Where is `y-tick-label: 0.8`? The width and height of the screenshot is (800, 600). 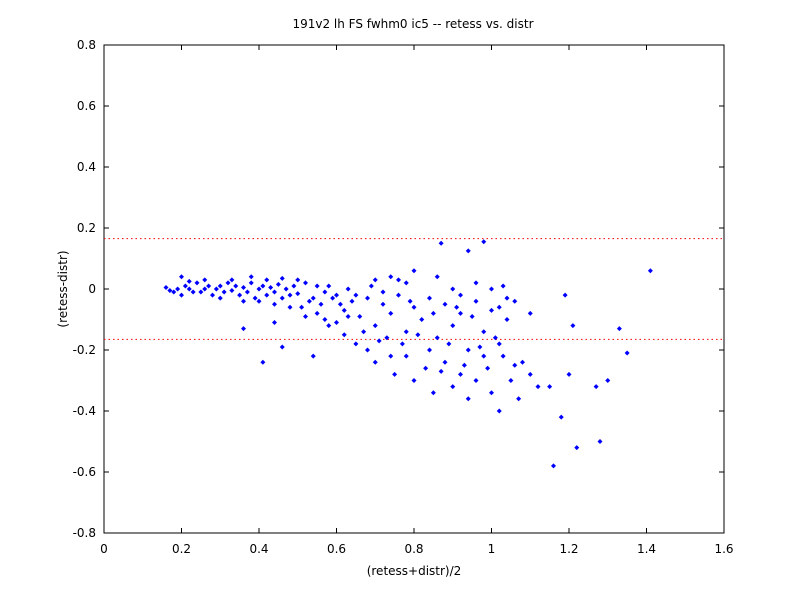
y-tick-label: 0.8 is located at coordinates (86, 45).